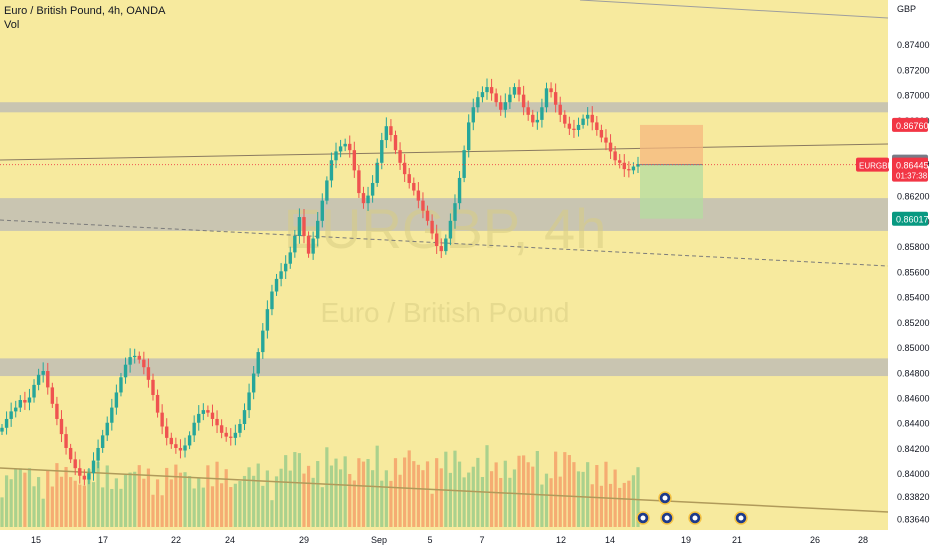 This screenshot has height=550, width=932. What do you see at coordinates (913, 45) in the screenshot?
I see `price-tick-label: 0.87400` at bounding box center [913, 45].